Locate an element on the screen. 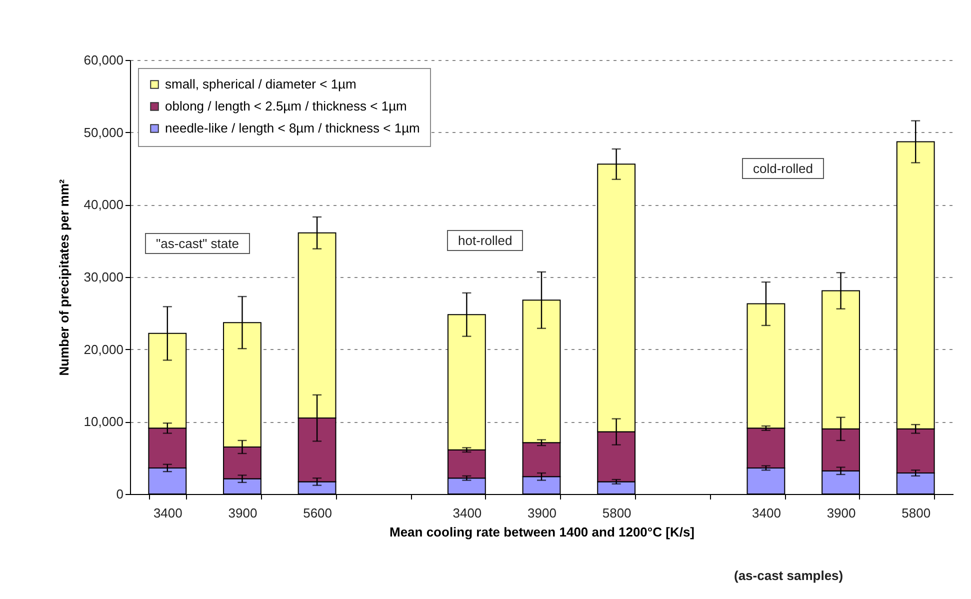 The height and width of the screenshot is (599, 971). y-axis-title: Number of precipitates per mm² is located at coordinates (64, 277).